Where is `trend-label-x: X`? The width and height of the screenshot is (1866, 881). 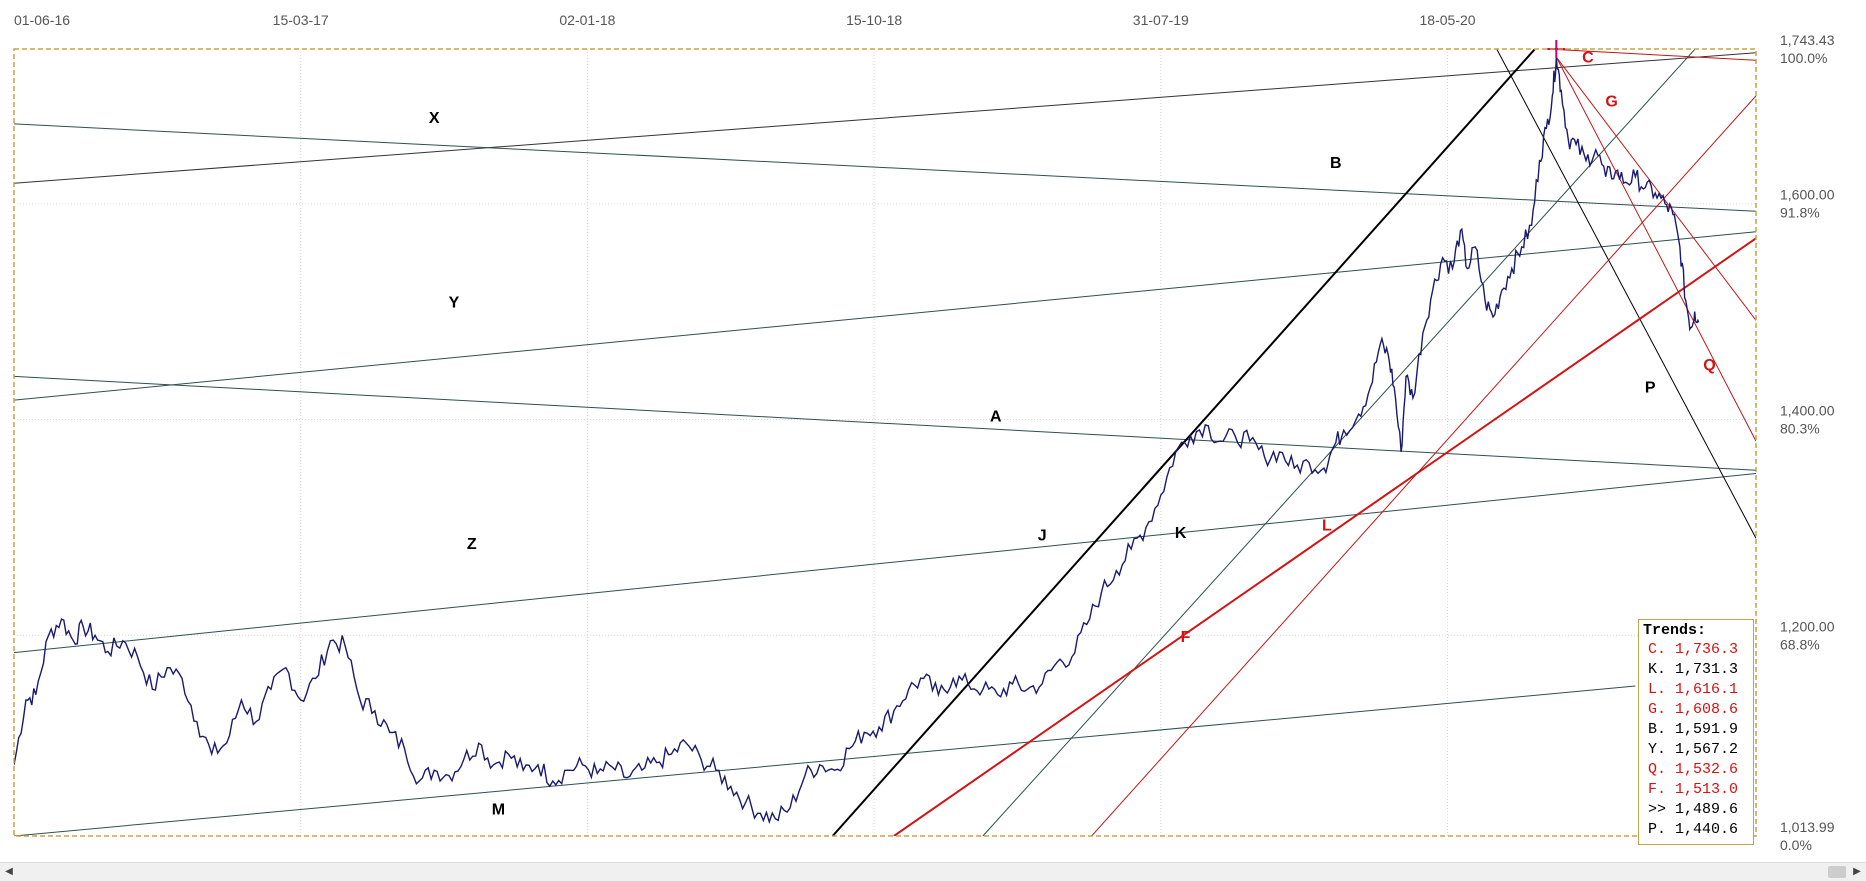
trend-label-x: X is located at coordinates (434, 118).